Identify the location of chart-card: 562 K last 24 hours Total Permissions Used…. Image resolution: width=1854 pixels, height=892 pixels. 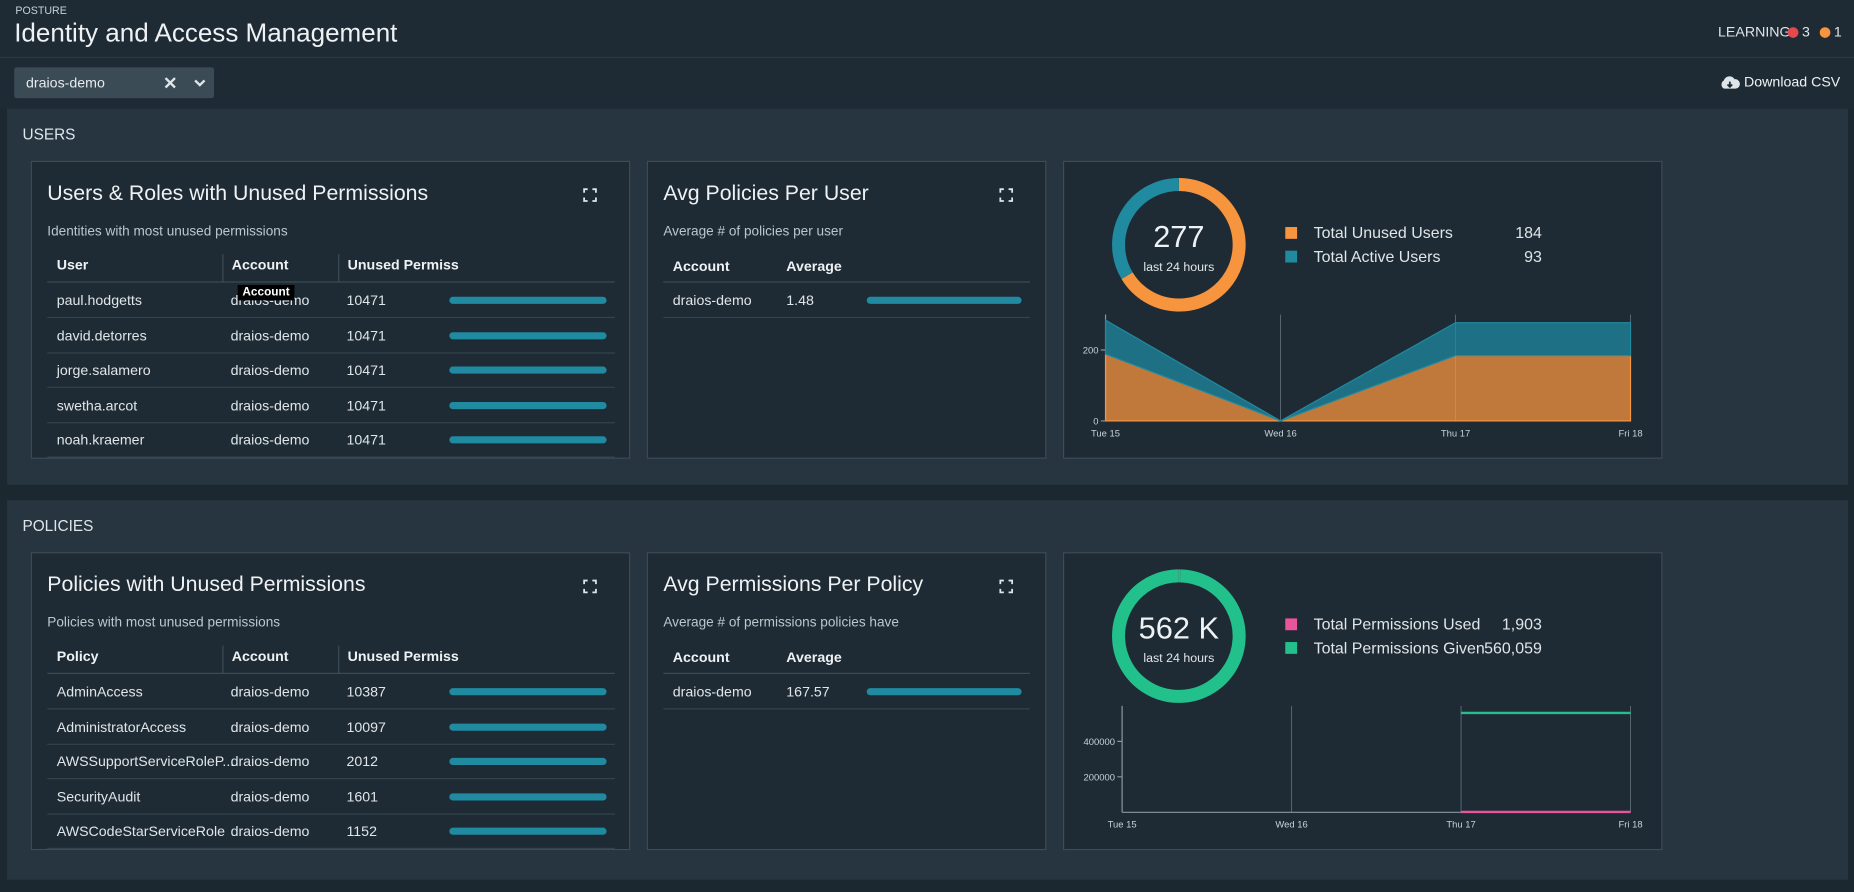
(1362, 701).